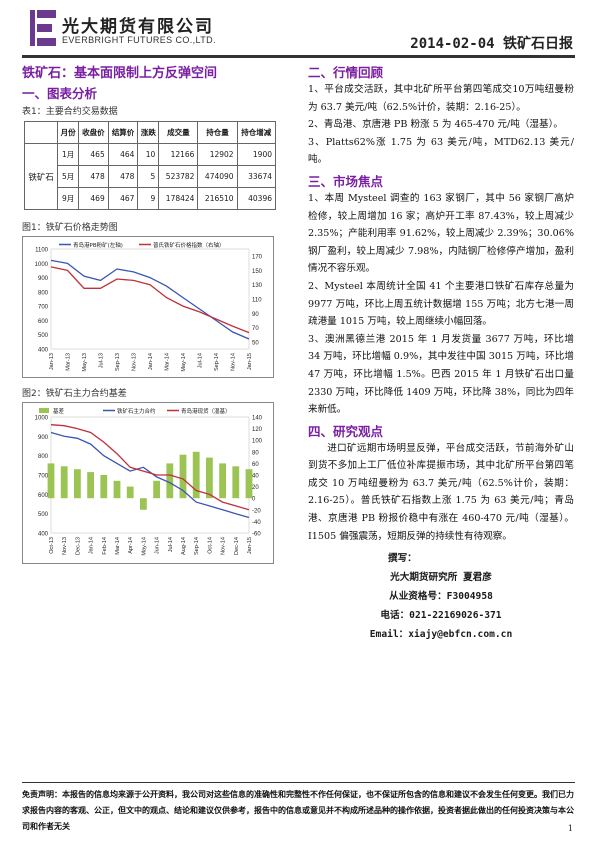 The image size is (595, 842). What do you see at coordinates (158, 545) in the screenshot?
I see `x-tick-label: Jun-14` at bounding box center [158, 545].